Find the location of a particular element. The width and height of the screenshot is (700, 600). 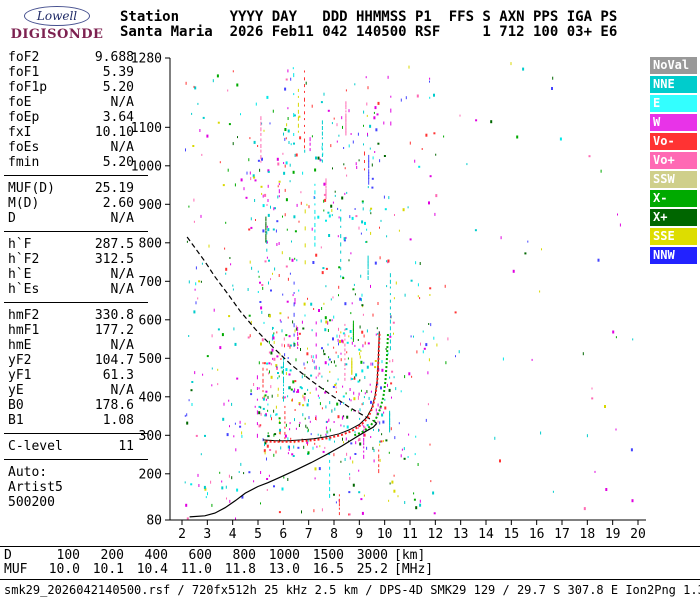

d-unit: [km] is located at coordinates (410, 555).